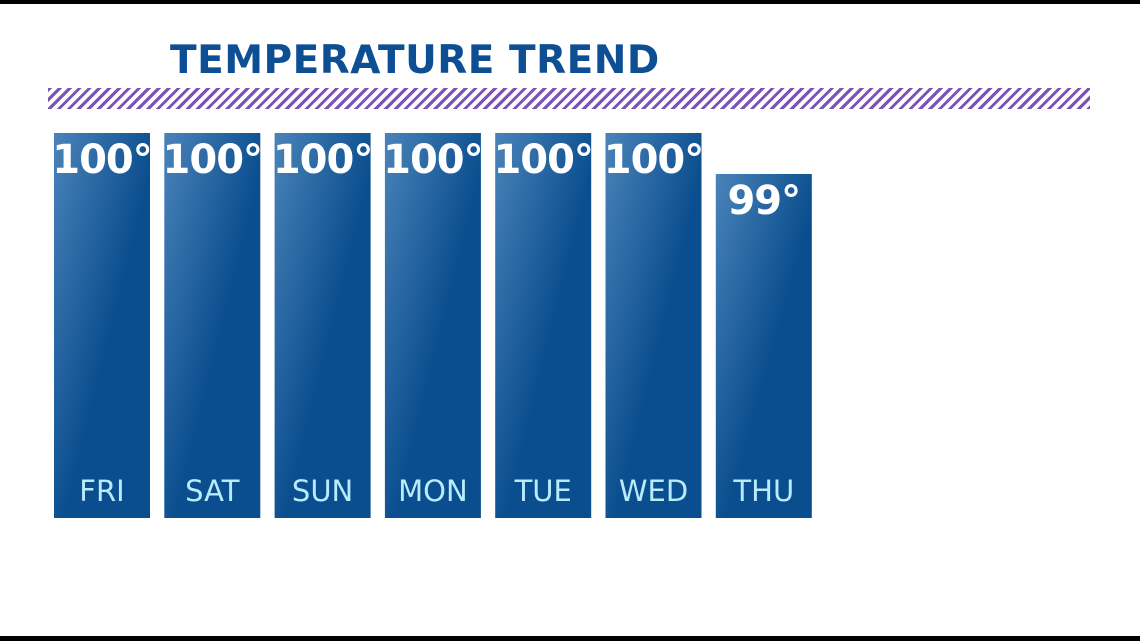 The width and height of the screenshot is (1140, 641). What do you see at coordinates (543, 491) in the screenshot?
I see `bar-category-label-tue: TUE` at bounding box center [543, 491].